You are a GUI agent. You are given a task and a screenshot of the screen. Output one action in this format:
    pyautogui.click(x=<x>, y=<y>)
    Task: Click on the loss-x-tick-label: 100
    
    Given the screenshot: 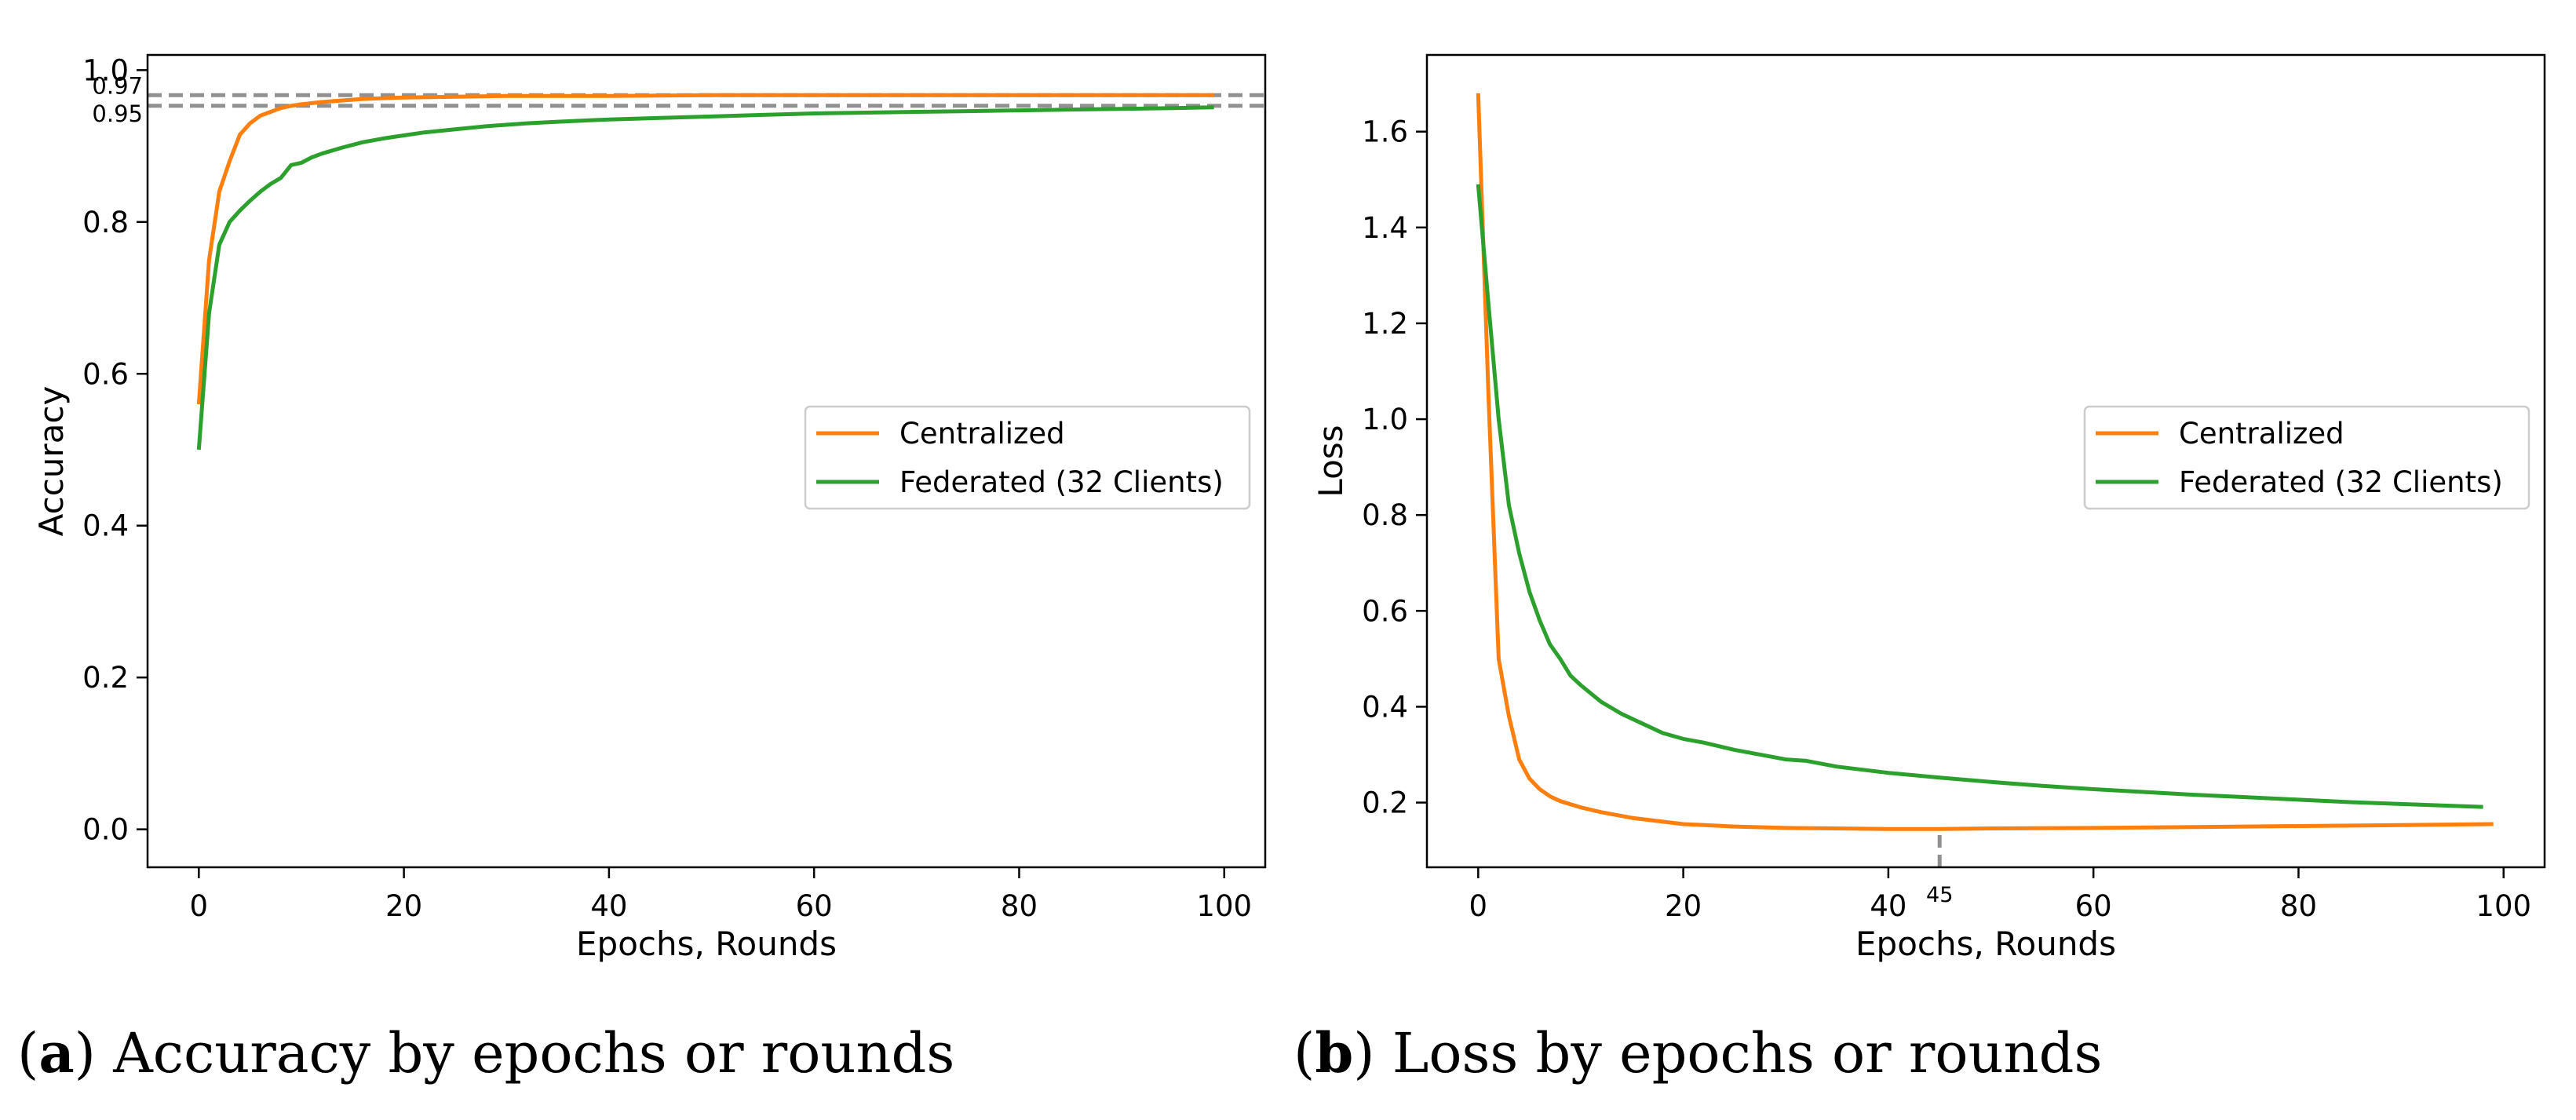 What is the action you would take?
    pyautogui.click(x=2503, y=906)
    